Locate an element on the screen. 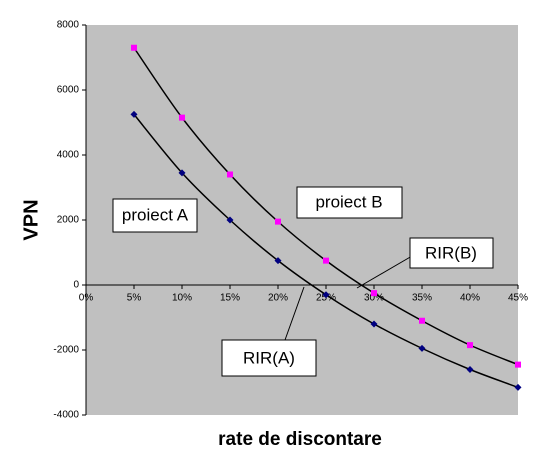 This screenshot has width=546, height=470. y-tick-label: -2000 is located at coordinates (66, 350).